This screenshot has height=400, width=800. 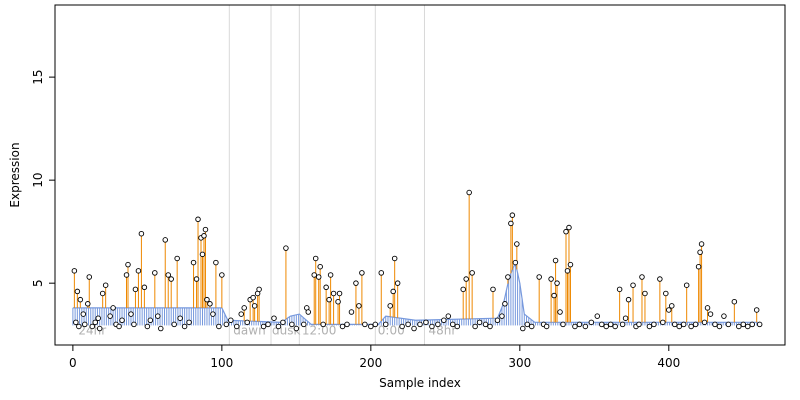 I want to click on phase-label: dawn, so click(x=249, y=331).